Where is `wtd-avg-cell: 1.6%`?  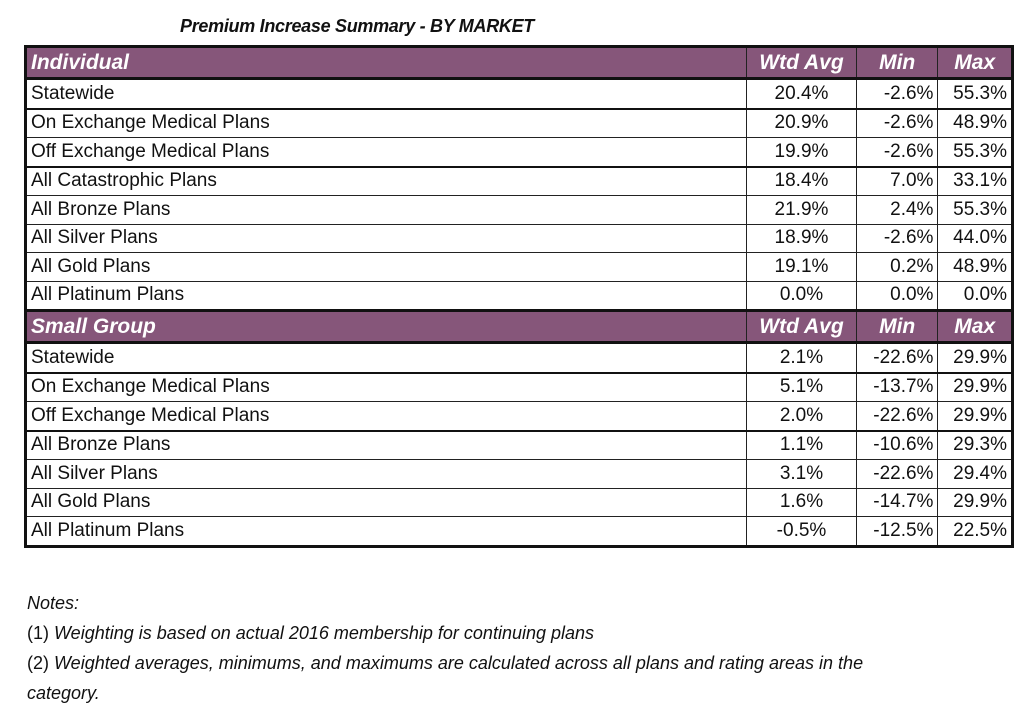
wtd-avg-cell: 1.6% is located at coordinates (801, 502).